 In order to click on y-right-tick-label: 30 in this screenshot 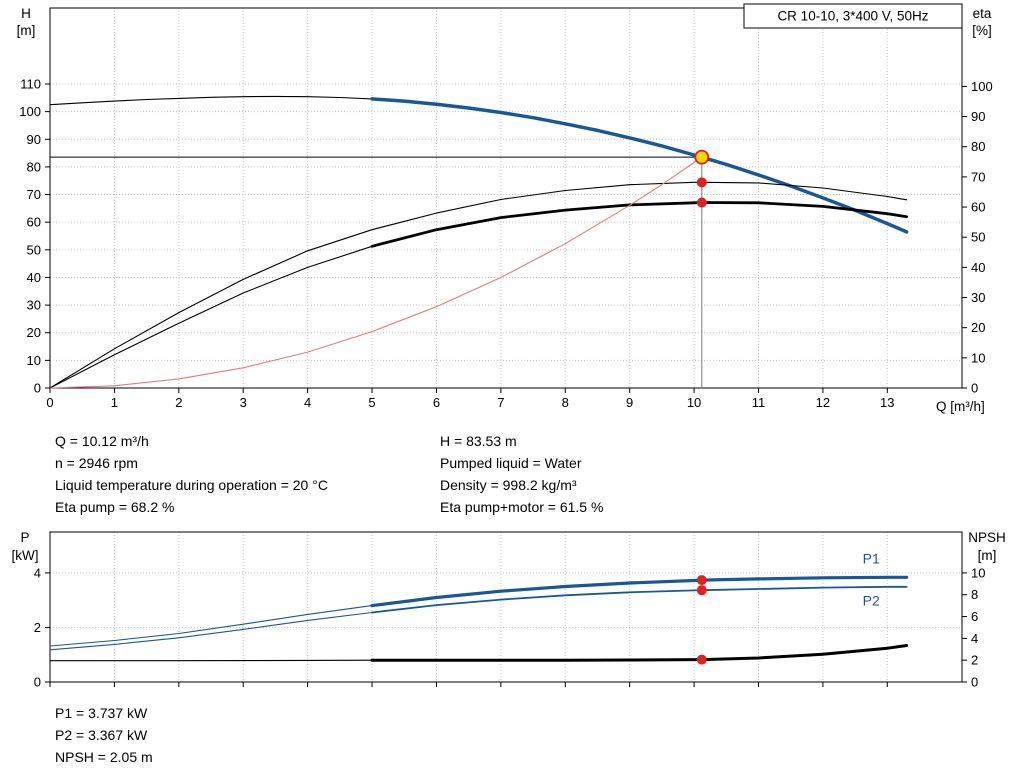, I will do `click(978, 297)`.